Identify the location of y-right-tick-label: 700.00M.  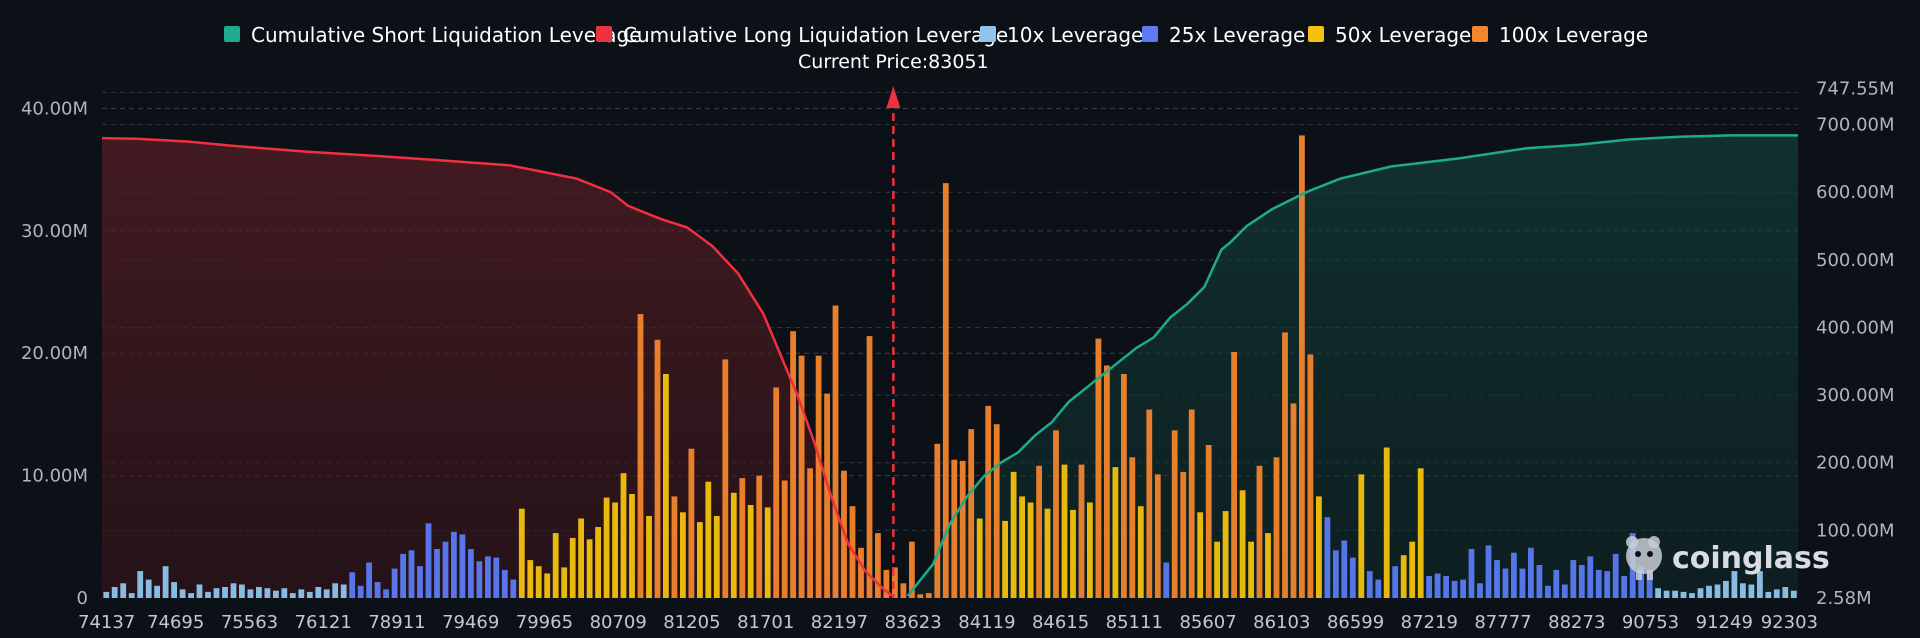
(1855, 125).